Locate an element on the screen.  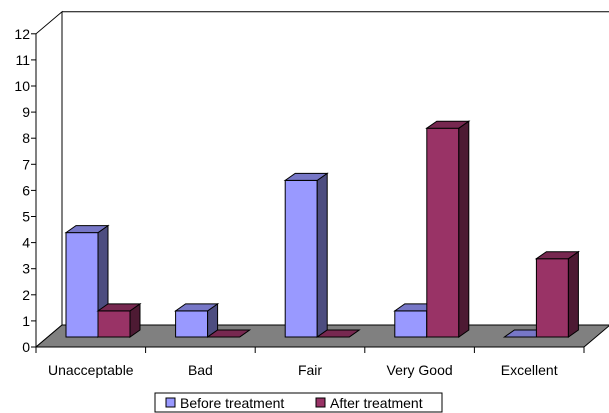
y-tick-label: 1 is located at coordinates (26, 321).